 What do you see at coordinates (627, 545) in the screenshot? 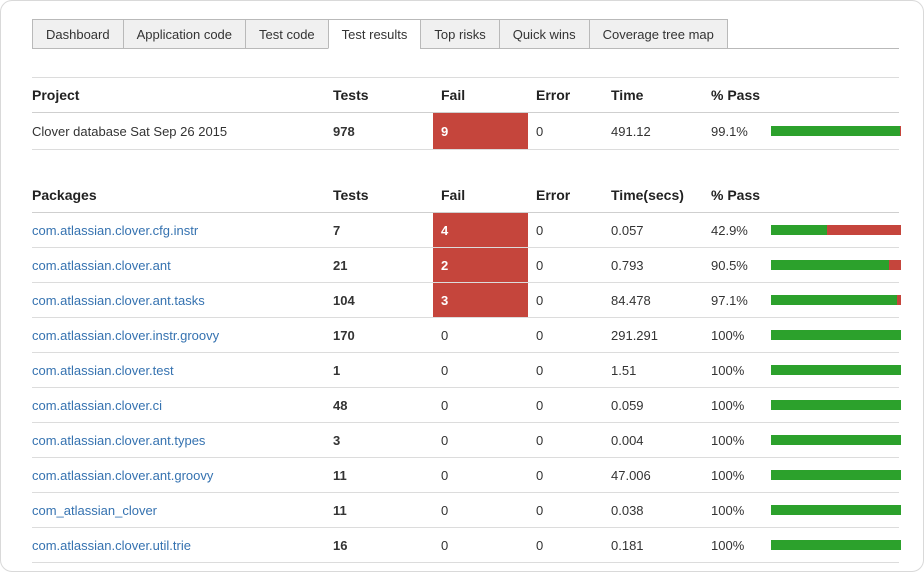
I see `row-time: 0.181` at bounding box center [627, 545].